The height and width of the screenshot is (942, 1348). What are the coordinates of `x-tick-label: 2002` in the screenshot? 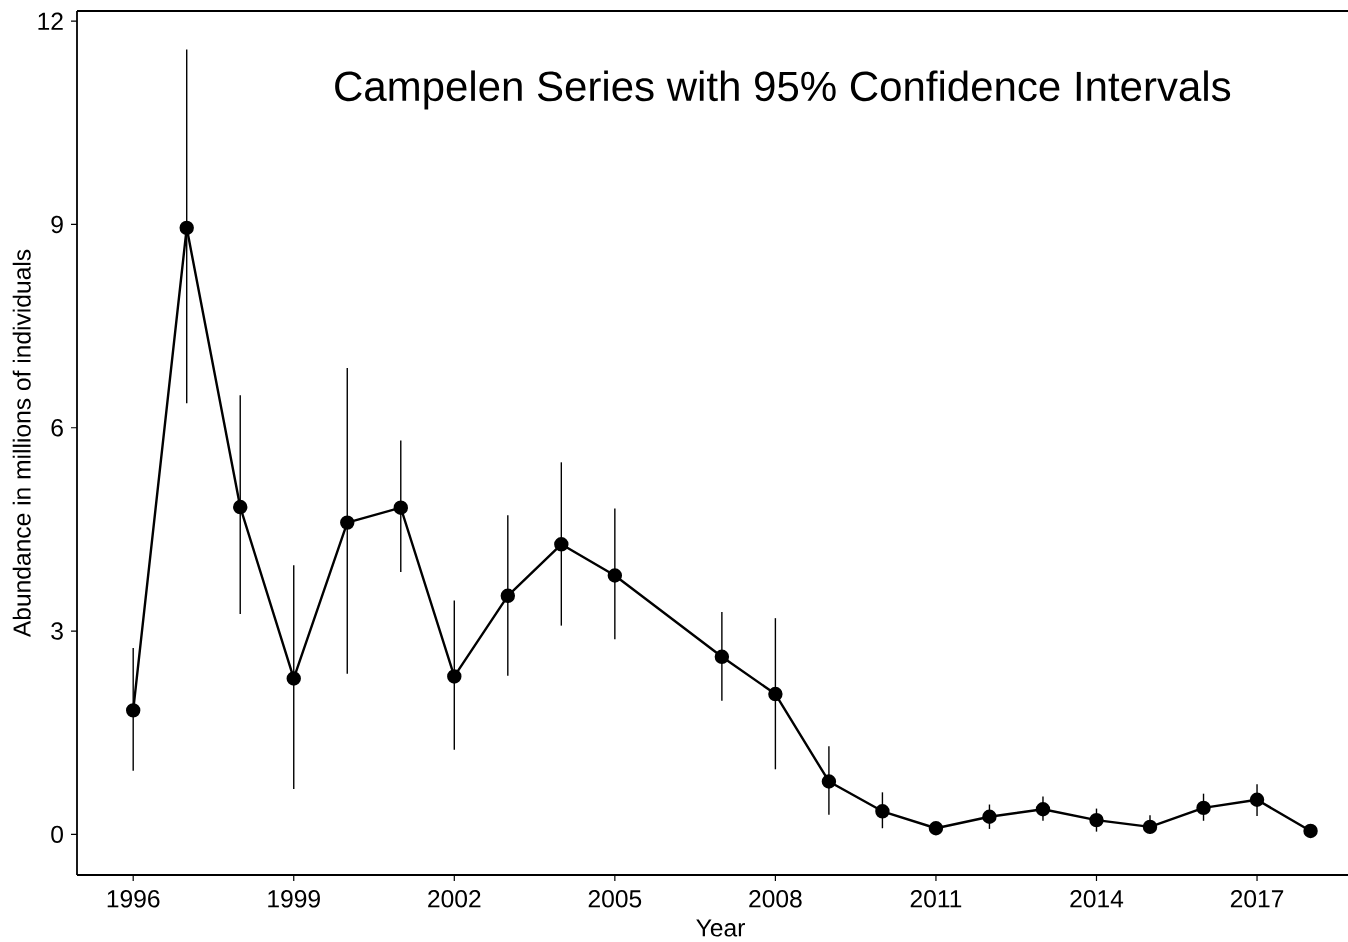 It's located at (454, 899).